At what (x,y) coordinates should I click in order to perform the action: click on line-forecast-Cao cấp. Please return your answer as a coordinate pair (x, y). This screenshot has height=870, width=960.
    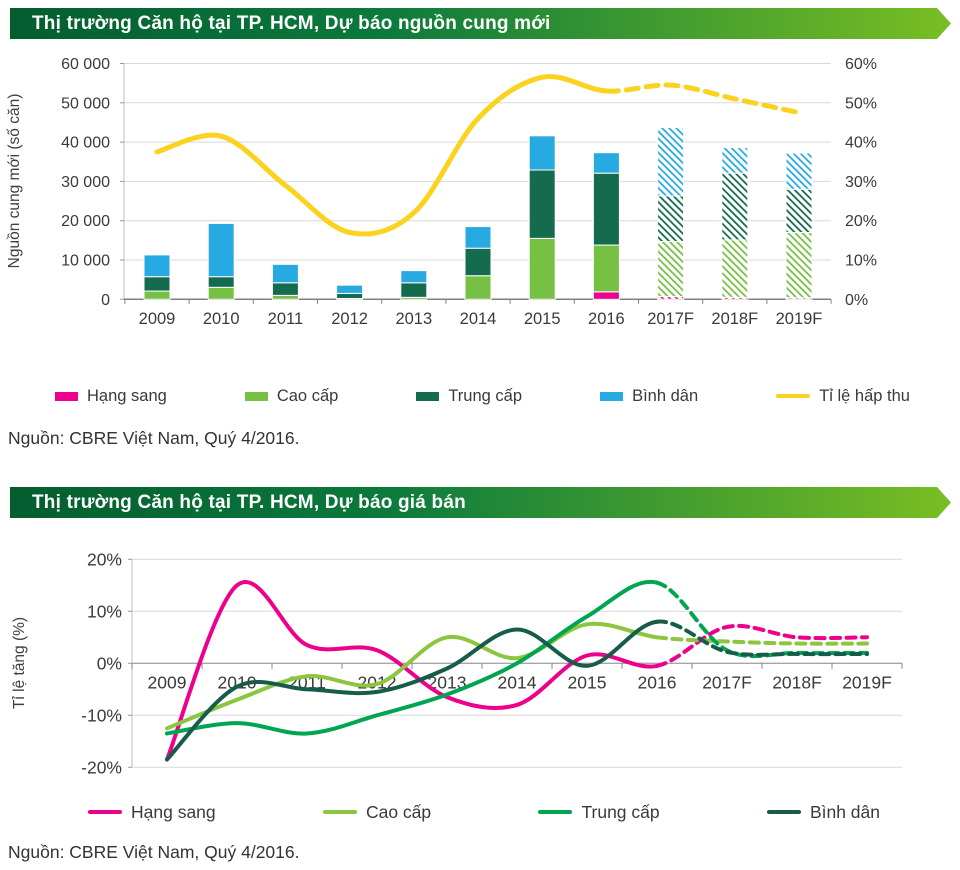
    Looking at the image, I should click on (762, 640).